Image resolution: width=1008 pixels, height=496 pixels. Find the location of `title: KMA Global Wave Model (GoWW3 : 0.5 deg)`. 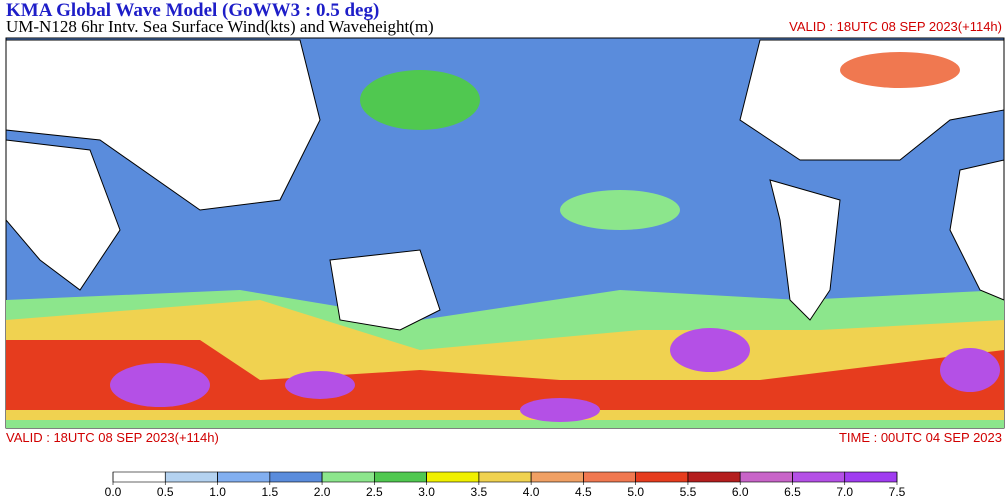

title: KMA Global Wave Model (GoWW3 : 0.5 deg) is located at coordinates (192, 10).